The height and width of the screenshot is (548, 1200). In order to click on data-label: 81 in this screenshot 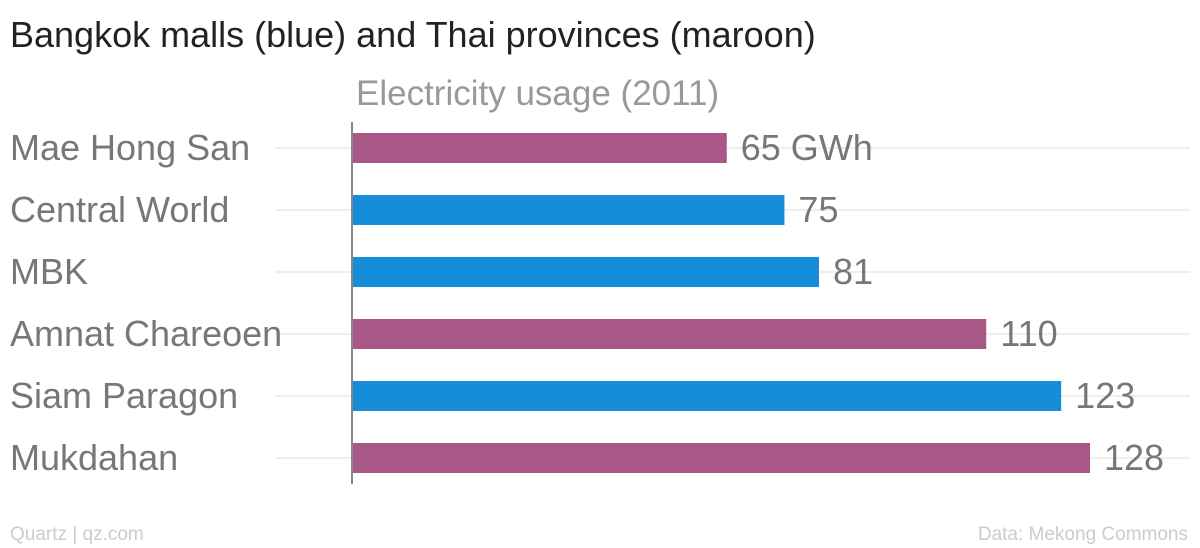, I will do `click(853, 271)`.